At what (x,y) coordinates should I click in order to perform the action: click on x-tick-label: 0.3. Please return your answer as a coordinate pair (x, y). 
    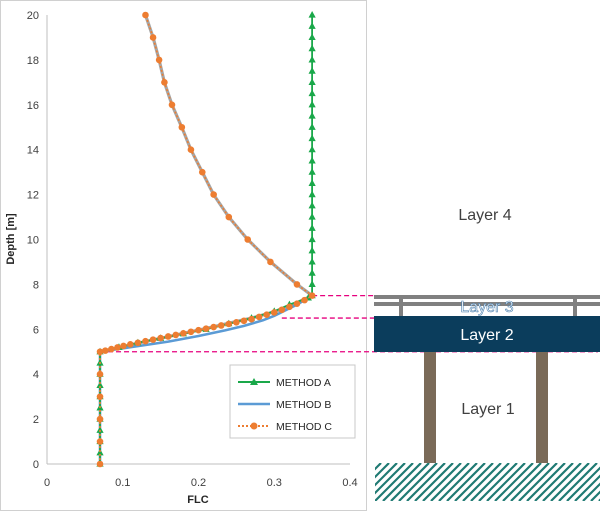
    Looking at the image, I should click on (274, 483).